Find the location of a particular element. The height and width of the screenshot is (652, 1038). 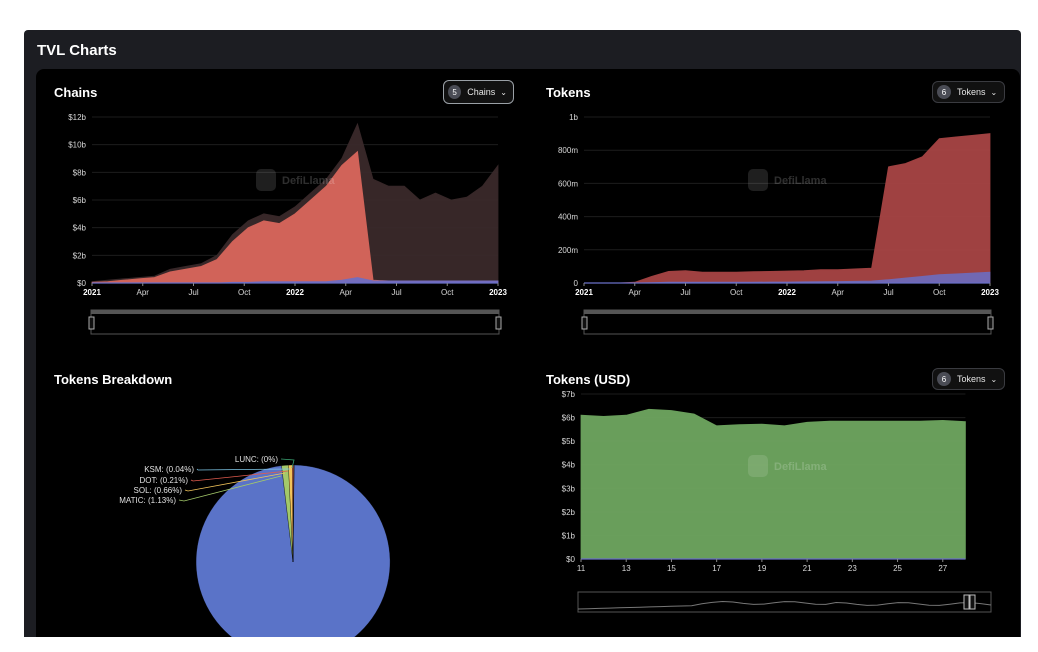

y-tick-label: $2b is located at coordinates (569, 512).